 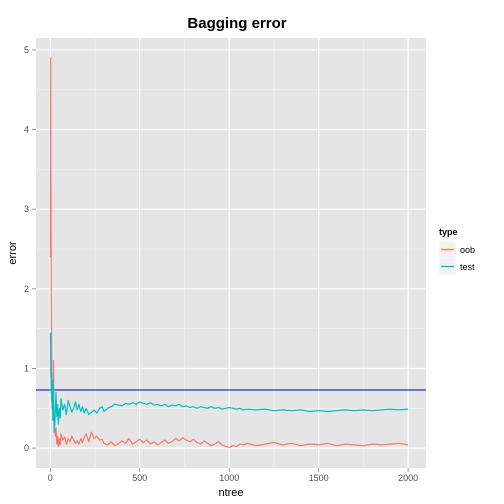 What do you see at coordinates (319, 478) in the screenshot?
I see `x-tick-label: 1500` at bounding box center [319, 478].